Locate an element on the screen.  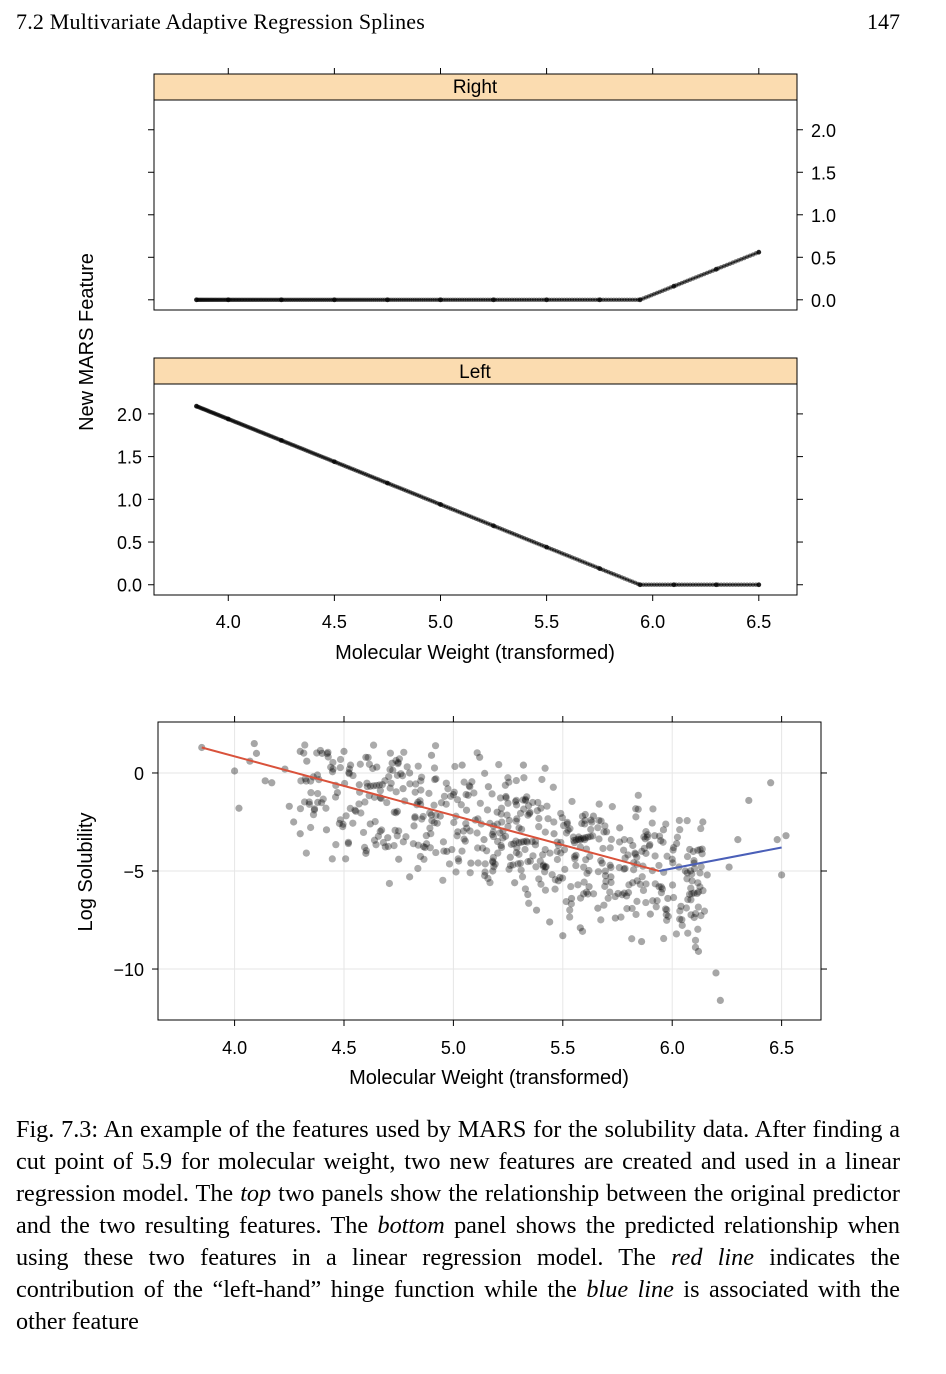
y-tick-label: 1.0 is located at coordinates (823, 216).